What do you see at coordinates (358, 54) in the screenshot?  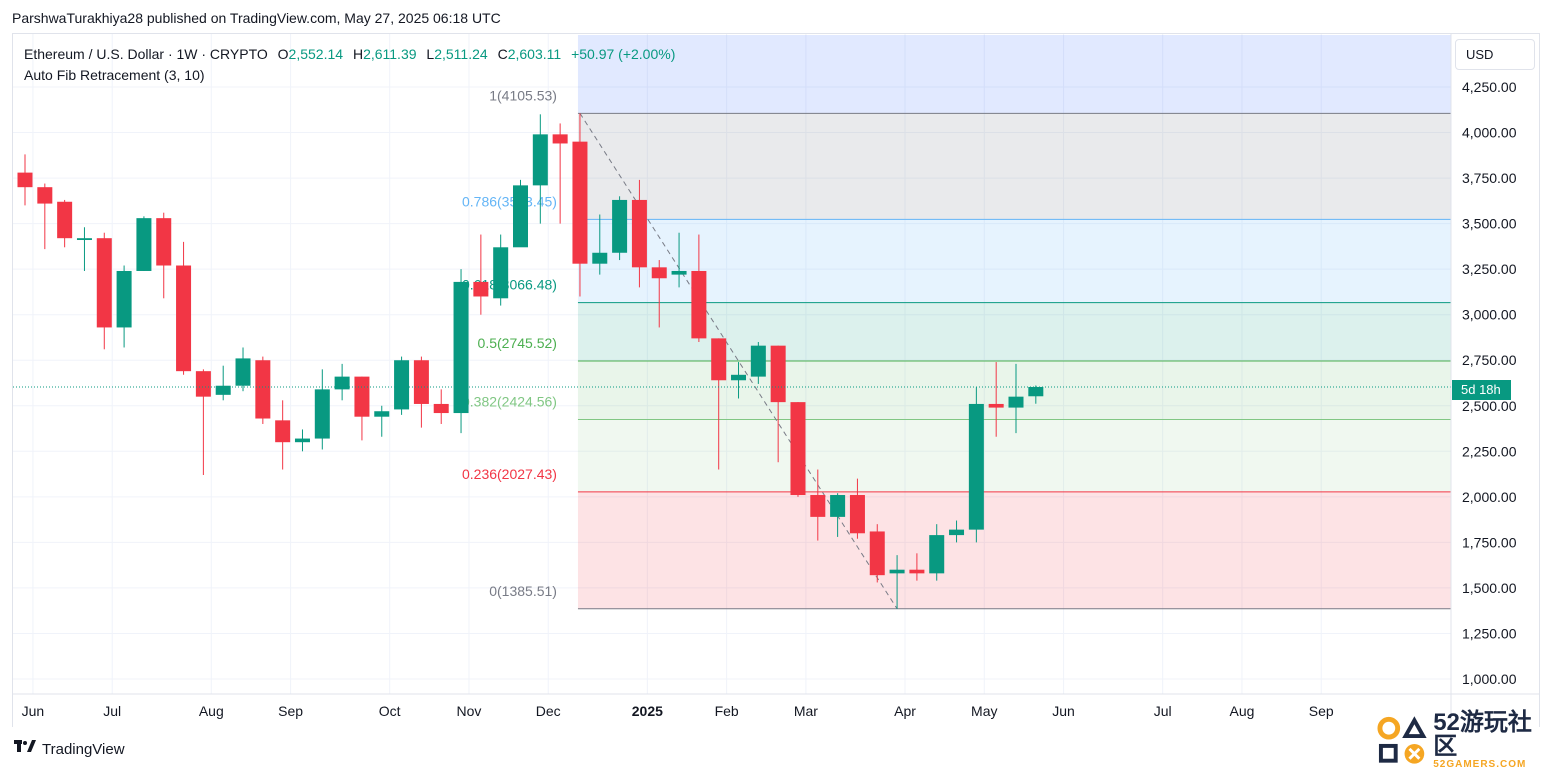 I see `high-label: H` at bounding box center [358, 54].